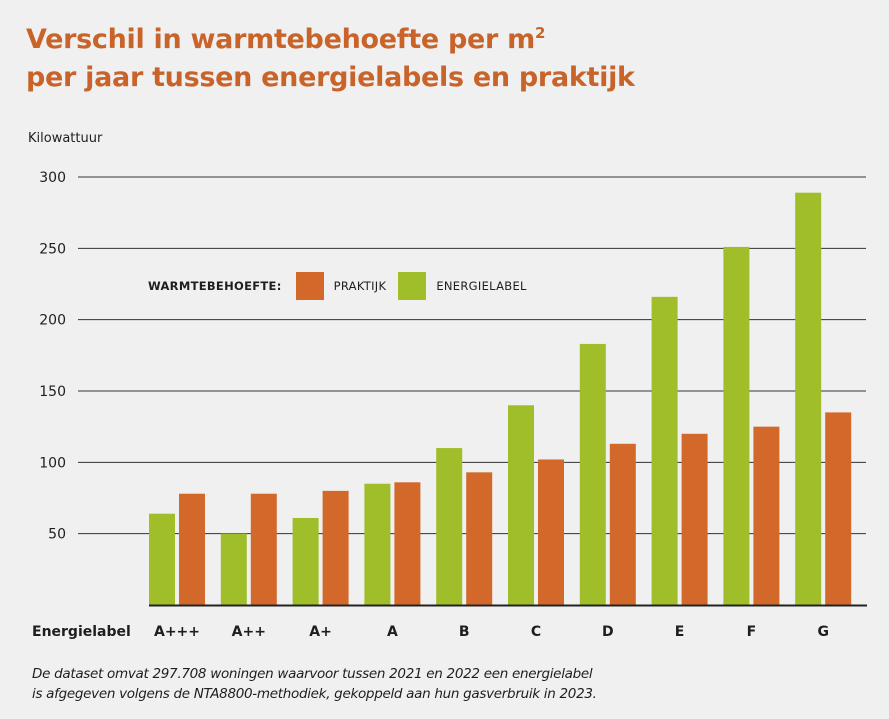 Image resolution: width=889 pixels, height=719 pixels. What do you see at coordinates (392, 632) in the screenshot?
I see `x-tick-A: A` at bounding box center [392, 632].